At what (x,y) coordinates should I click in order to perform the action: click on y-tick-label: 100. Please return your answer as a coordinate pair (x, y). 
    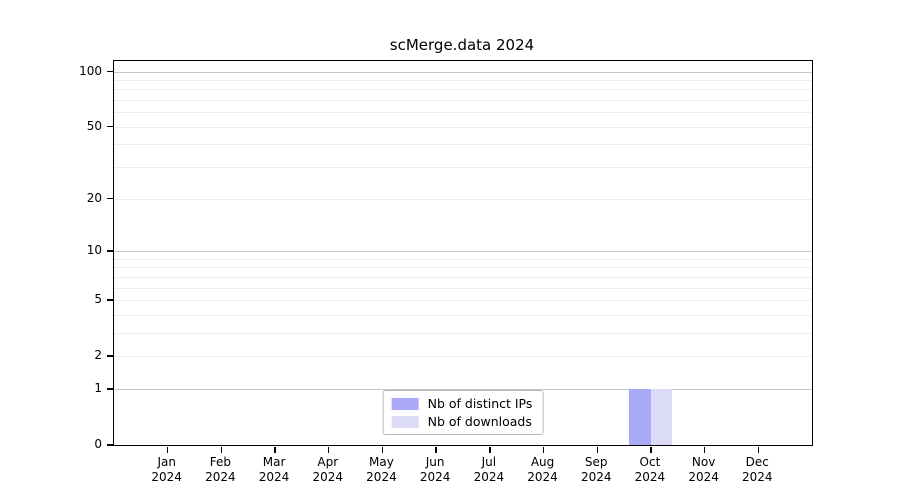
    Looking at the image, I should click on (90, 70).